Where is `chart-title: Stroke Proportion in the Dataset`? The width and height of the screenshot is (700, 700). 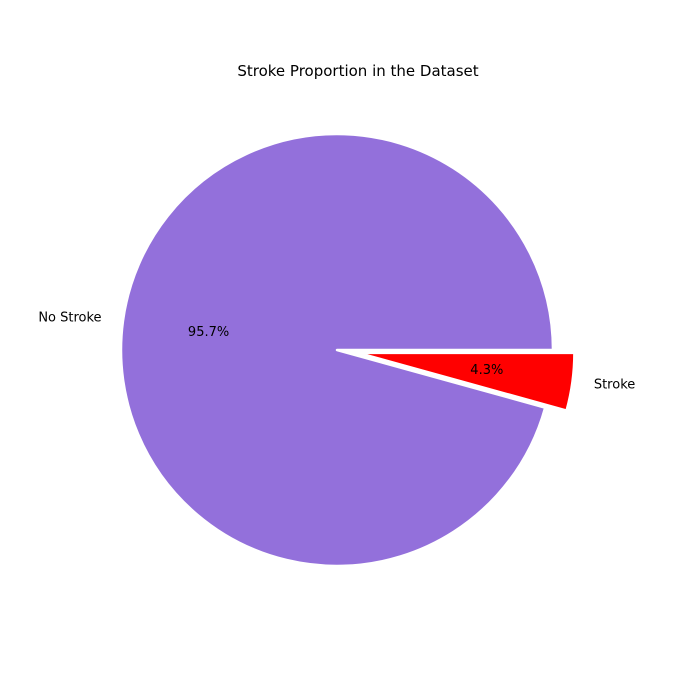 chart-title: Stroke Proportion in the Dataset is located at coordinates (357, 71).